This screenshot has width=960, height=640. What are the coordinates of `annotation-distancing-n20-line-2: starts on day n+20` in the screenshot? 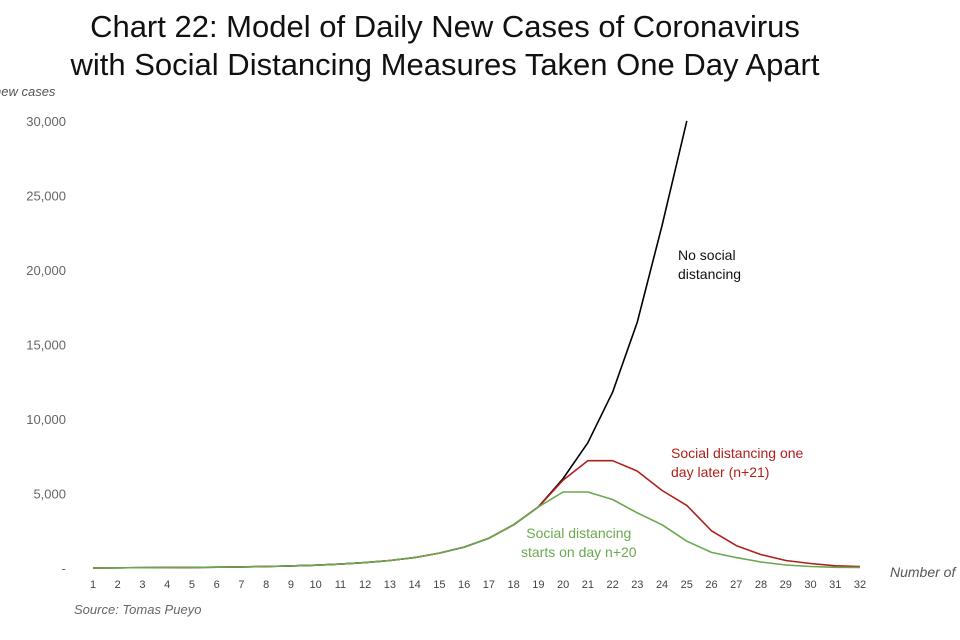 It's located at (579, 552).